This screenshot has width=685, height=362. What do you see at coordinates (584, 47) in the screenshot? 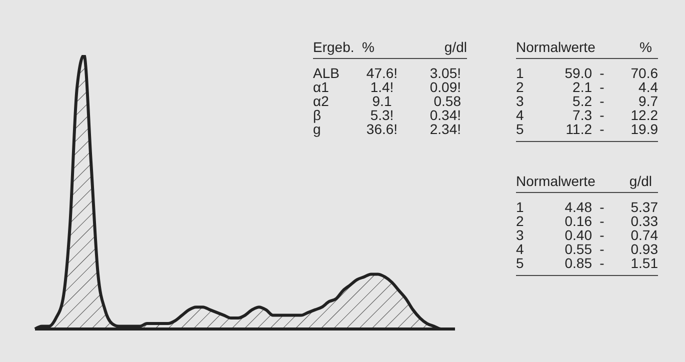
I see `text: Normalwerte %` at bounding box center [584, 47].